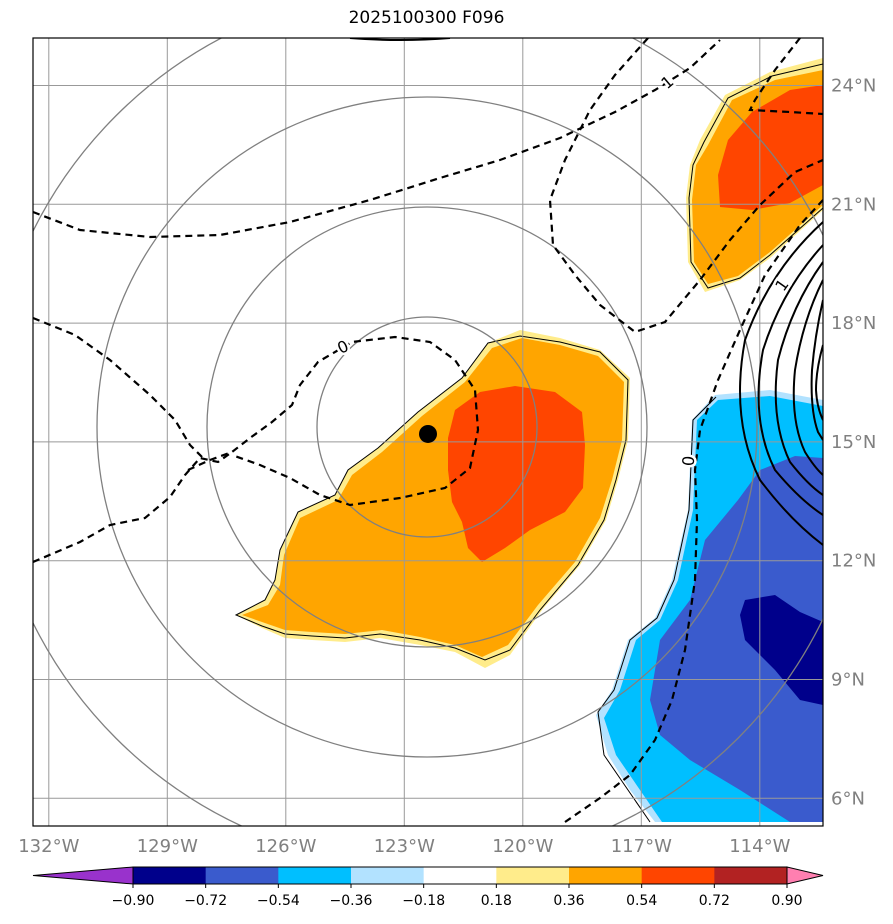 Image resolution: width=893 pixels, height=924 pixels. What do you see at coordinates (119, 388) in the screenshot?
I see `dashed-contour-west` at bounding box center [119, 388].